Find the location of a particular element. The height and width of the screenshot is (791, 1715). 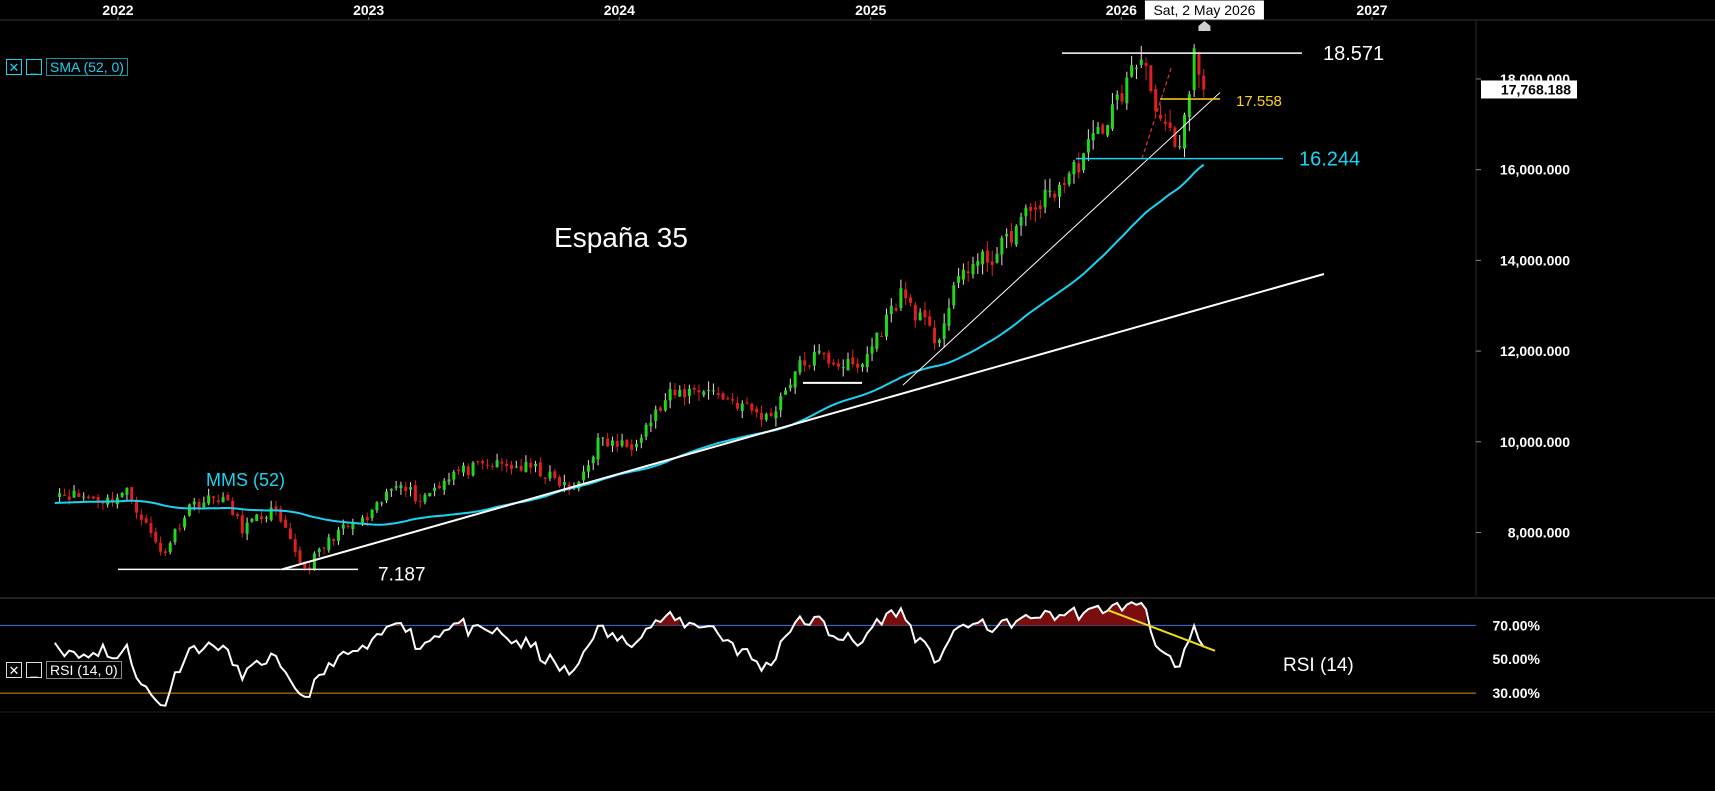

sma-close-button: ✕ is located at coordinates (14, 67).